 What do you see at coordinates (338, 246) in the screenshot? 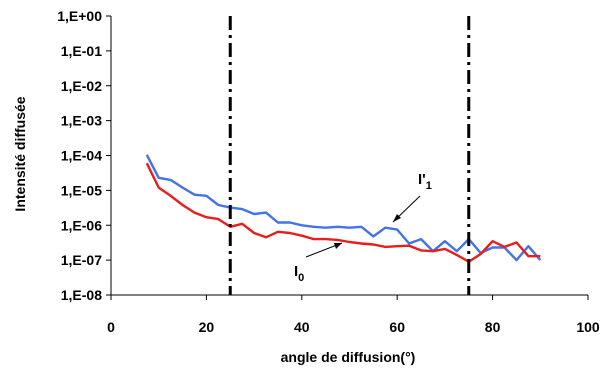
I see `series-2-annotation-arrowhead` at bounding box center [338, 246].